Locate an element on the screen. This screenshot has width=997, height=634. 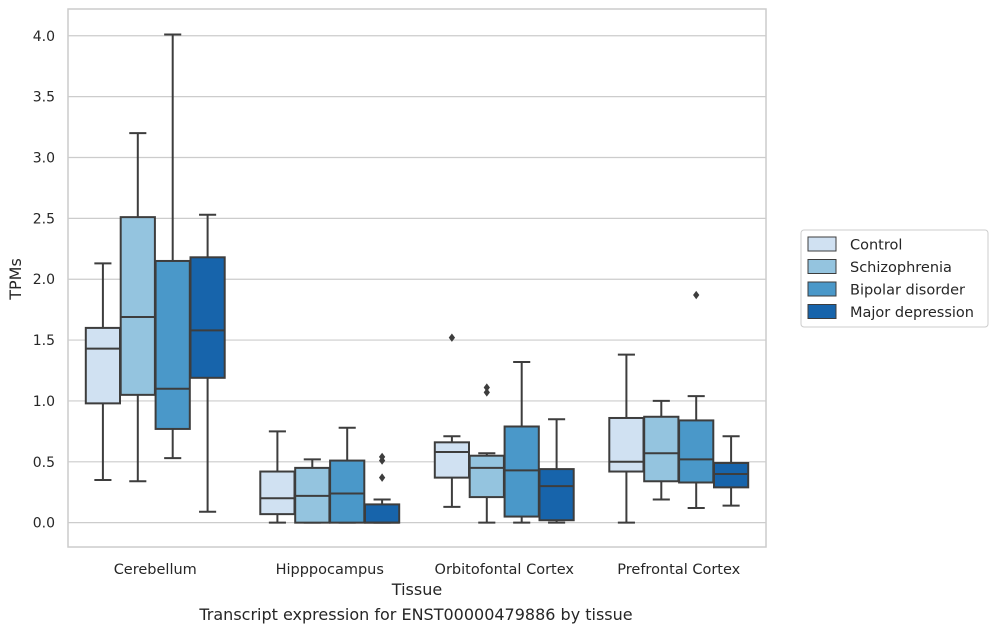
legend-frame is located at coordinates (894, 278).